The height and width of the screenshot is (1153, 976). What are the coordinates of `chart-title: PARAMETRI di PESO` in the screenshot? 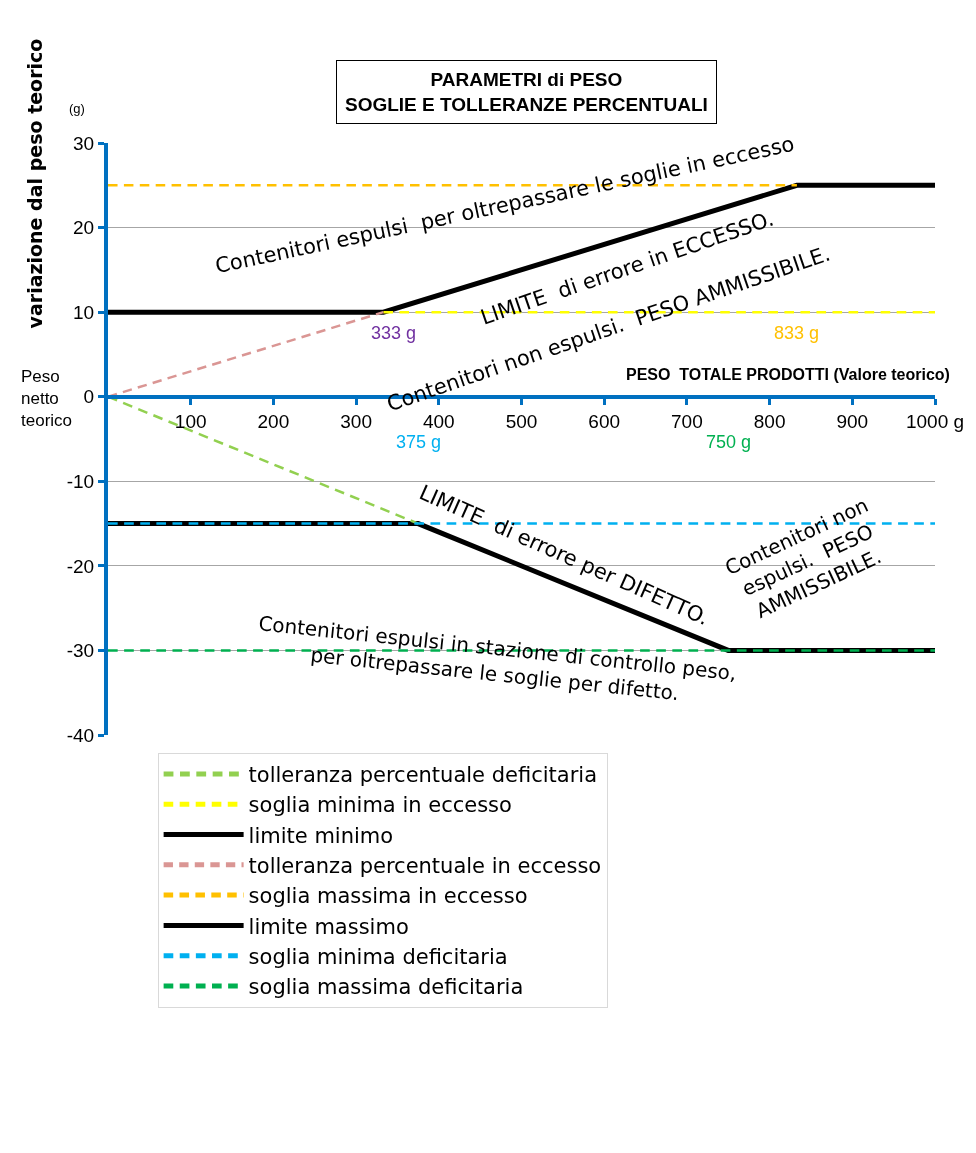 It's located at (526, 79).